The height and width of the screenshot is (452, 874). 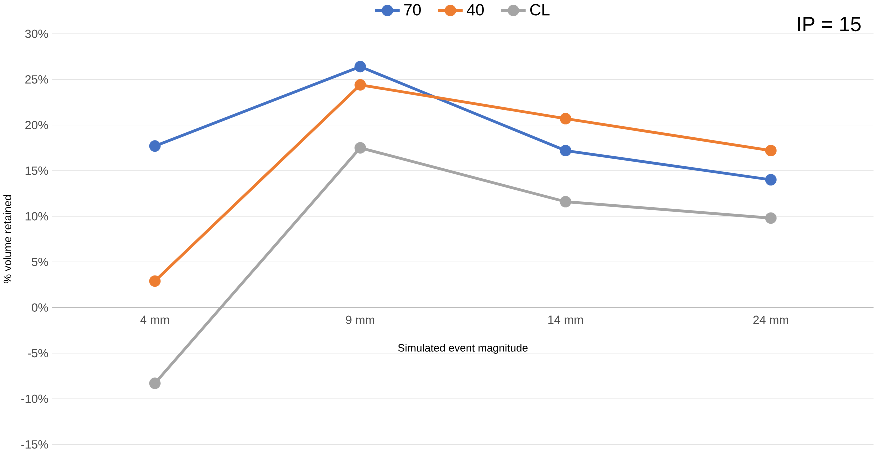 I want to click on y-tick-label: 0%, so click(x=40, y=307).